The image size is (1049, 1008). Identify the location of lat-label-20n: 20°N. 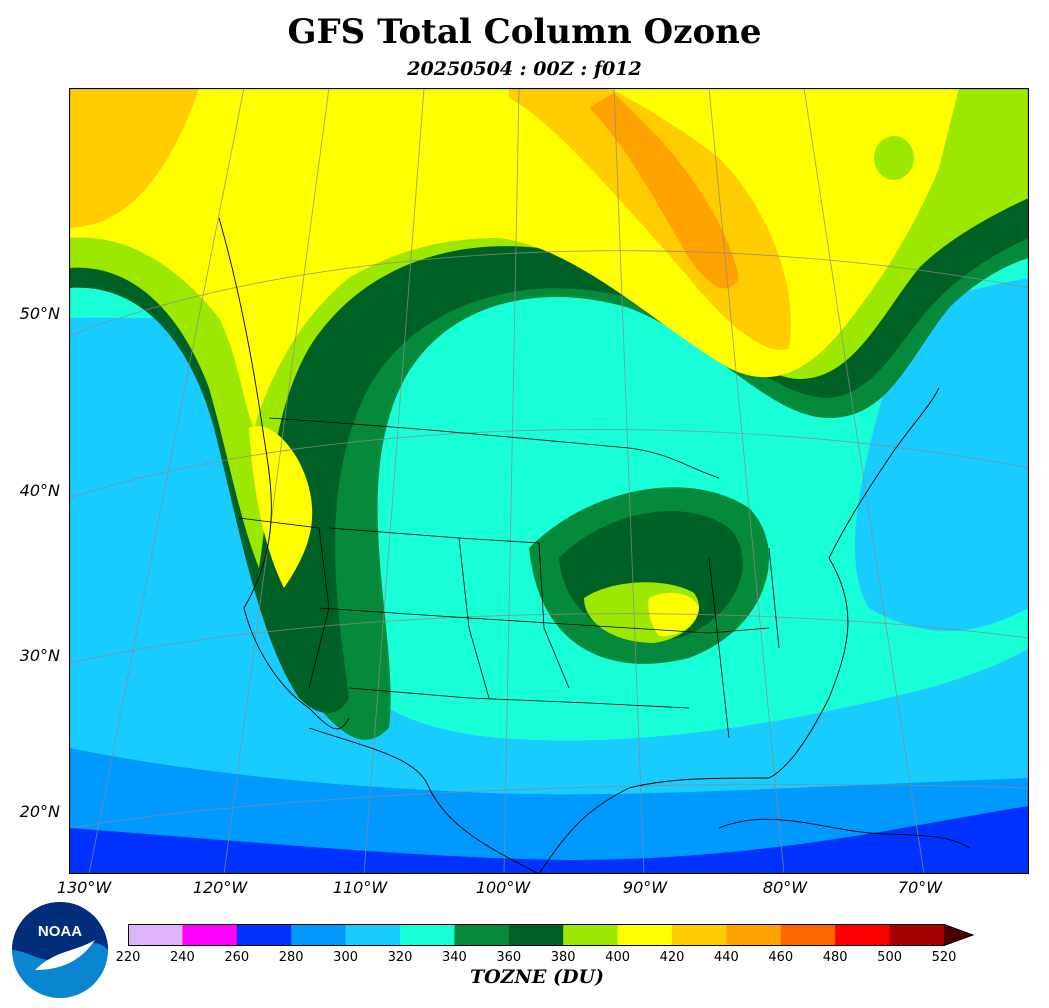
(39, 811).